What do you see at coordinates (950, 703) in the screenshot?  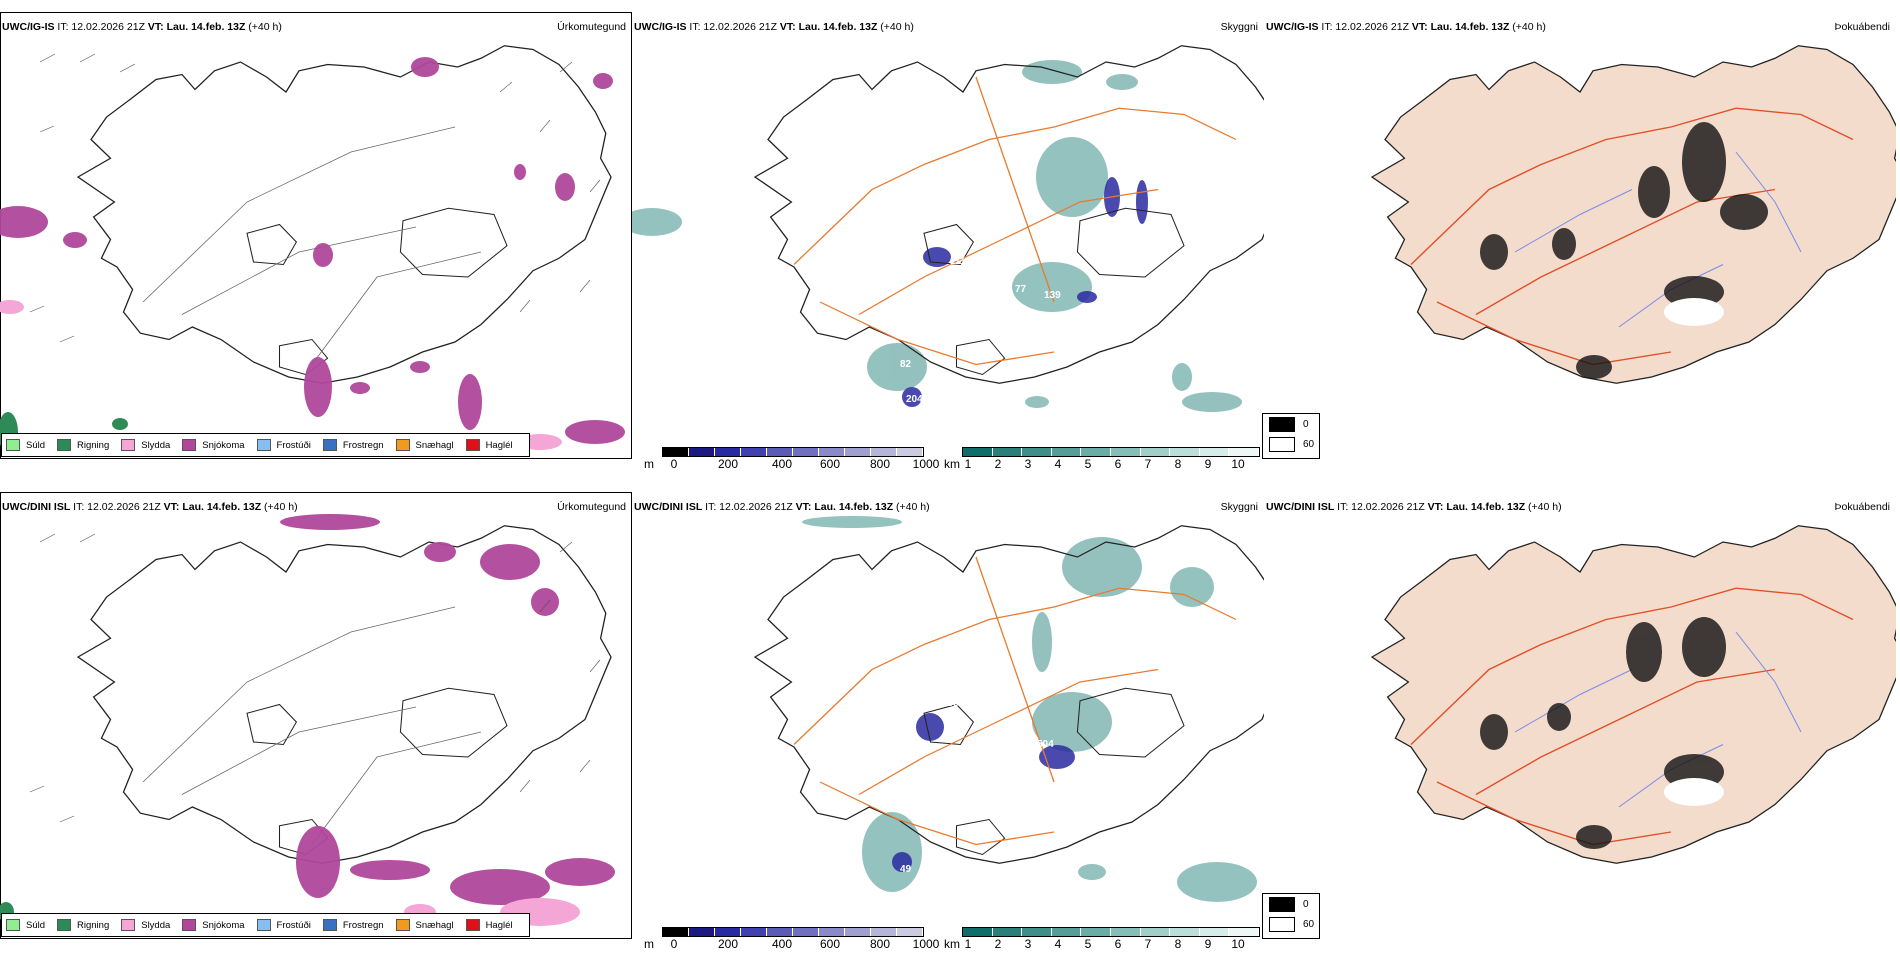 I see `visibility-label: 163` at bounding box center [950, 703].